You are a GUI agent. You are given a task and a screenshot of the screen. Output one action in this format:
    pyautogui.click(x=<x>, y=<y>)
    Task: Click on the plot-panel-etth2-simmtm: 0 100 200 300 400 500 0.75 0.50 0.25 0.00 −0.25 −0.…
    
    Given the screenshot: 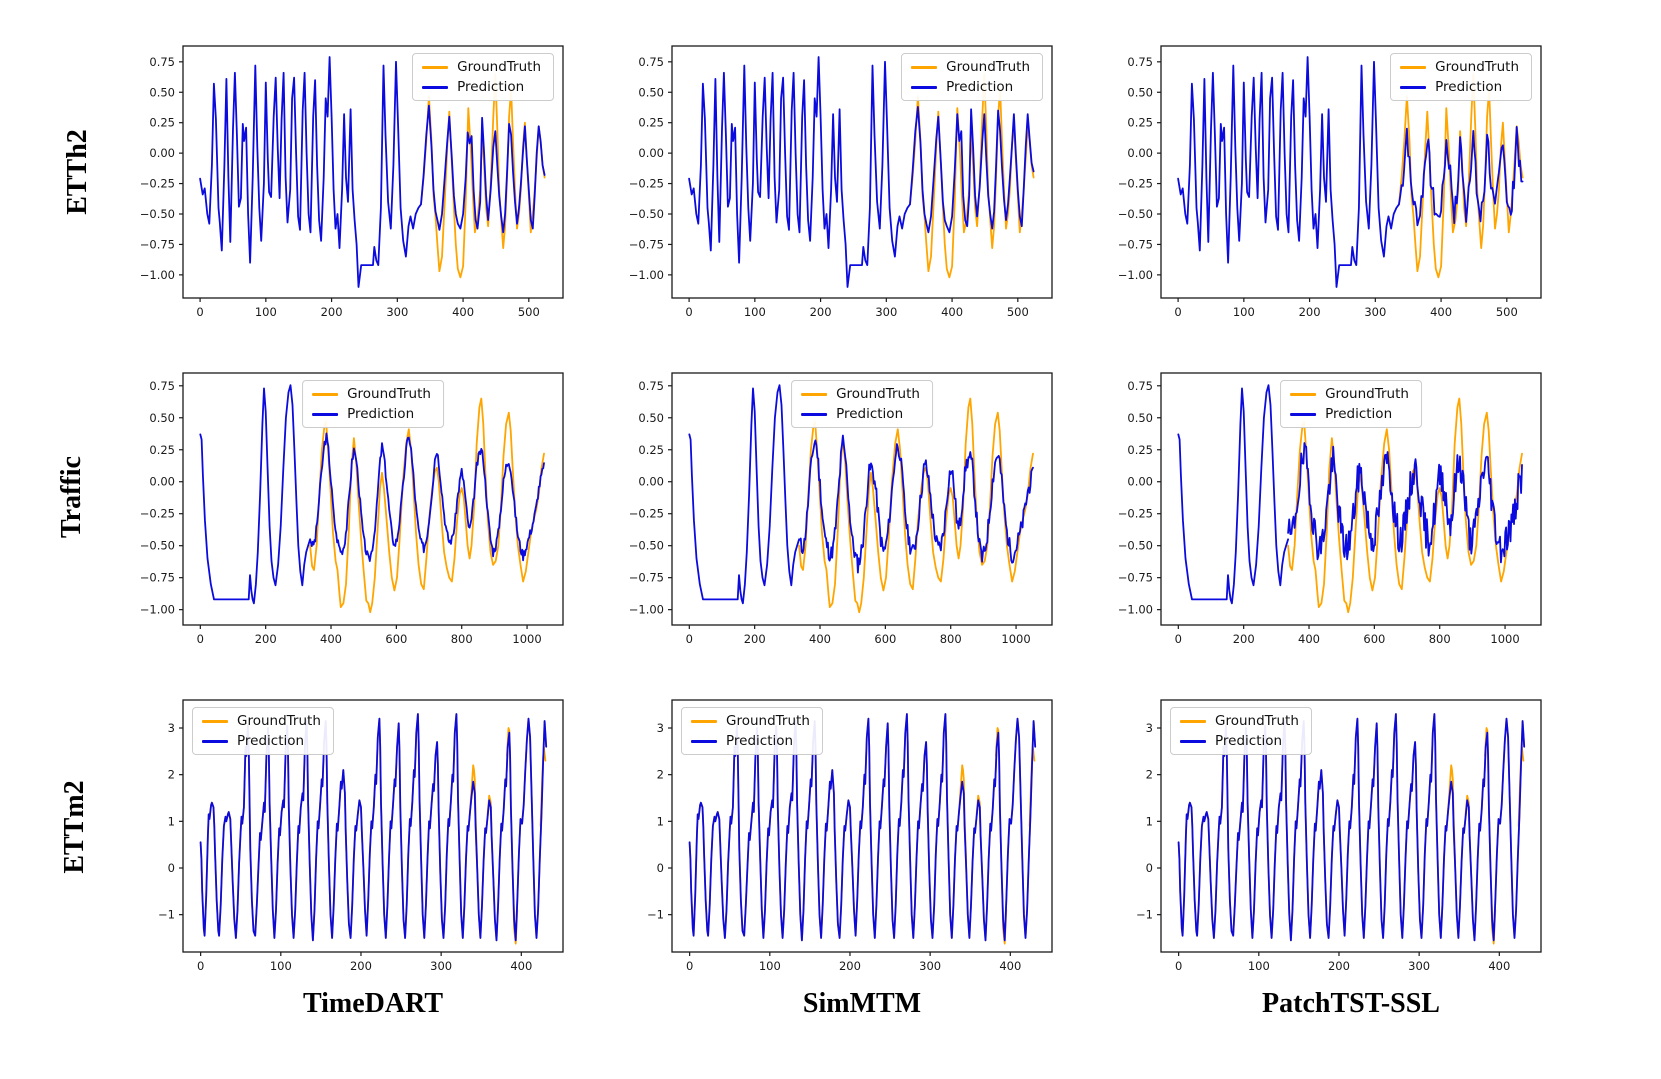 What is the action you would take?
    pyautogui.click(x=835, y=186)
    